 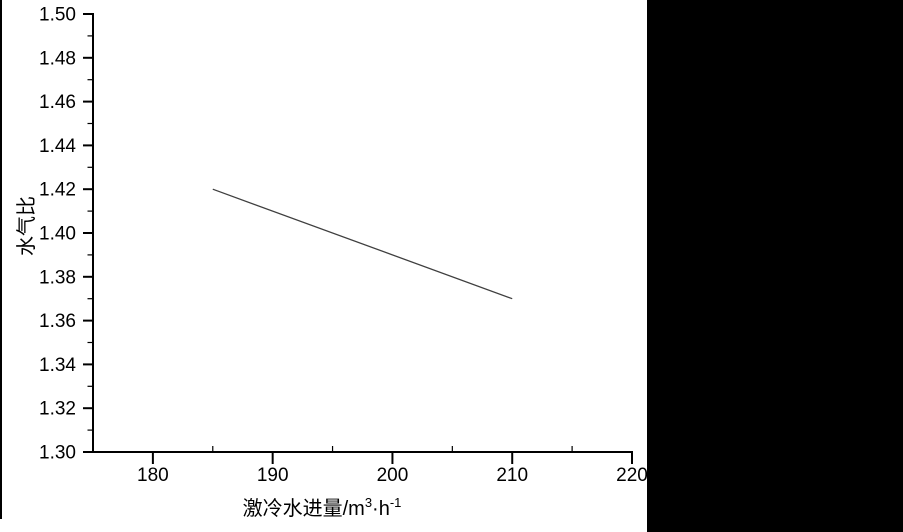 What do you see at coordinates (57, 58) in the screenshot?
I see `y-tick-label: 1.48` at bounding box center [57, 58].